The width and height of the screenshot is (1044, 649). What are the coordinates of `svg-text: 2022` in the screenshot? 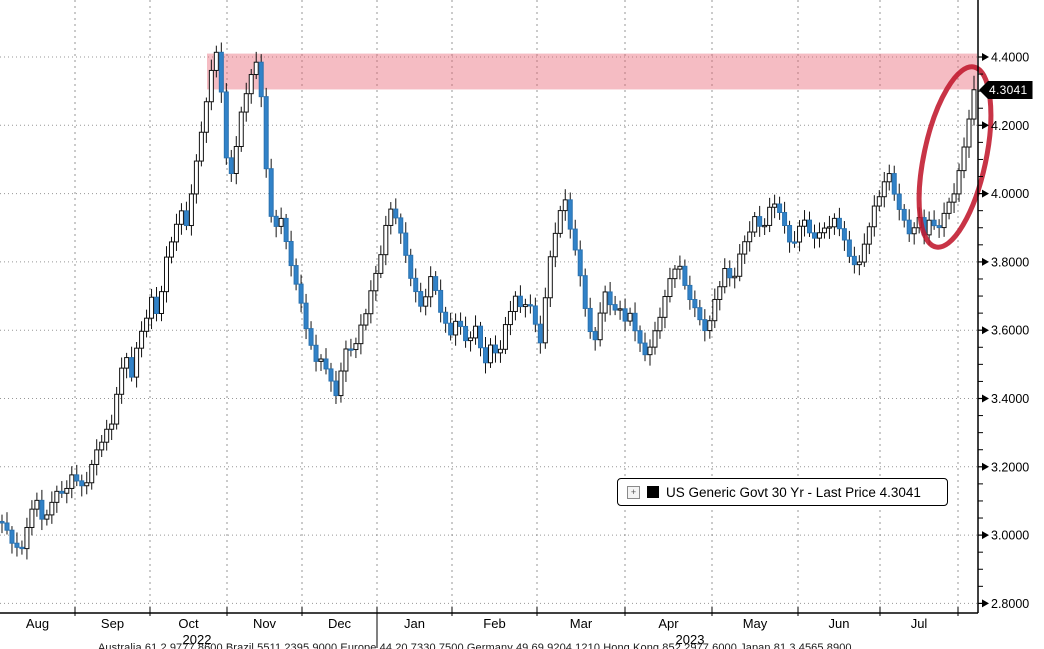 It's located at (197, 639).